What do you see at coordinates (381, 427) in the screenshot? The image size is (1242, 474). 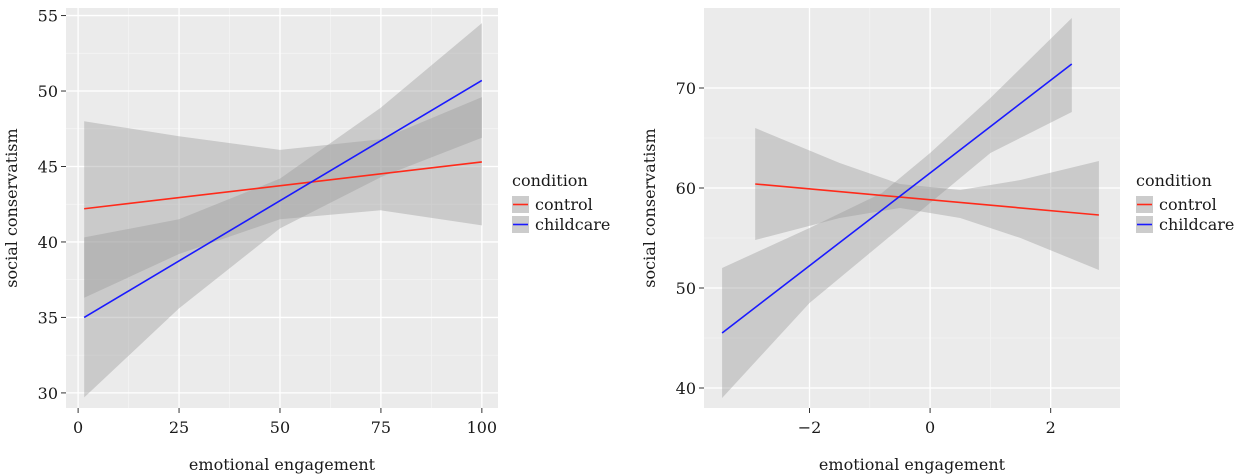 I see `x-tick-label: 75` at bounding box center [381, 427].